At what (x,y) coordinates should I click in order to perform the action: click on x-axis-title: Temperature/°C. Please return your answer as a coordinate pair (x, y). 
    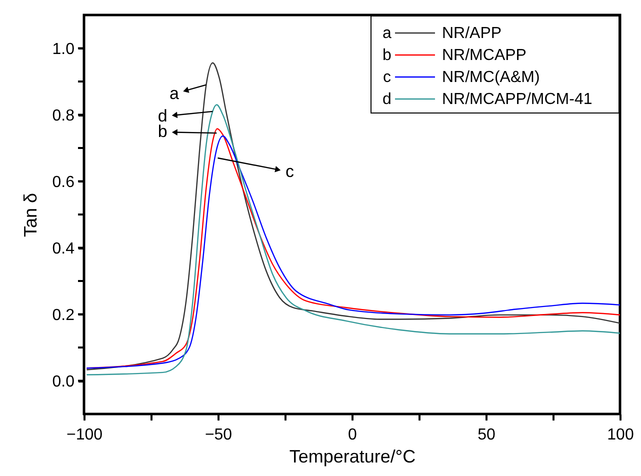
    Looking at the image, I should click on (352, 456).